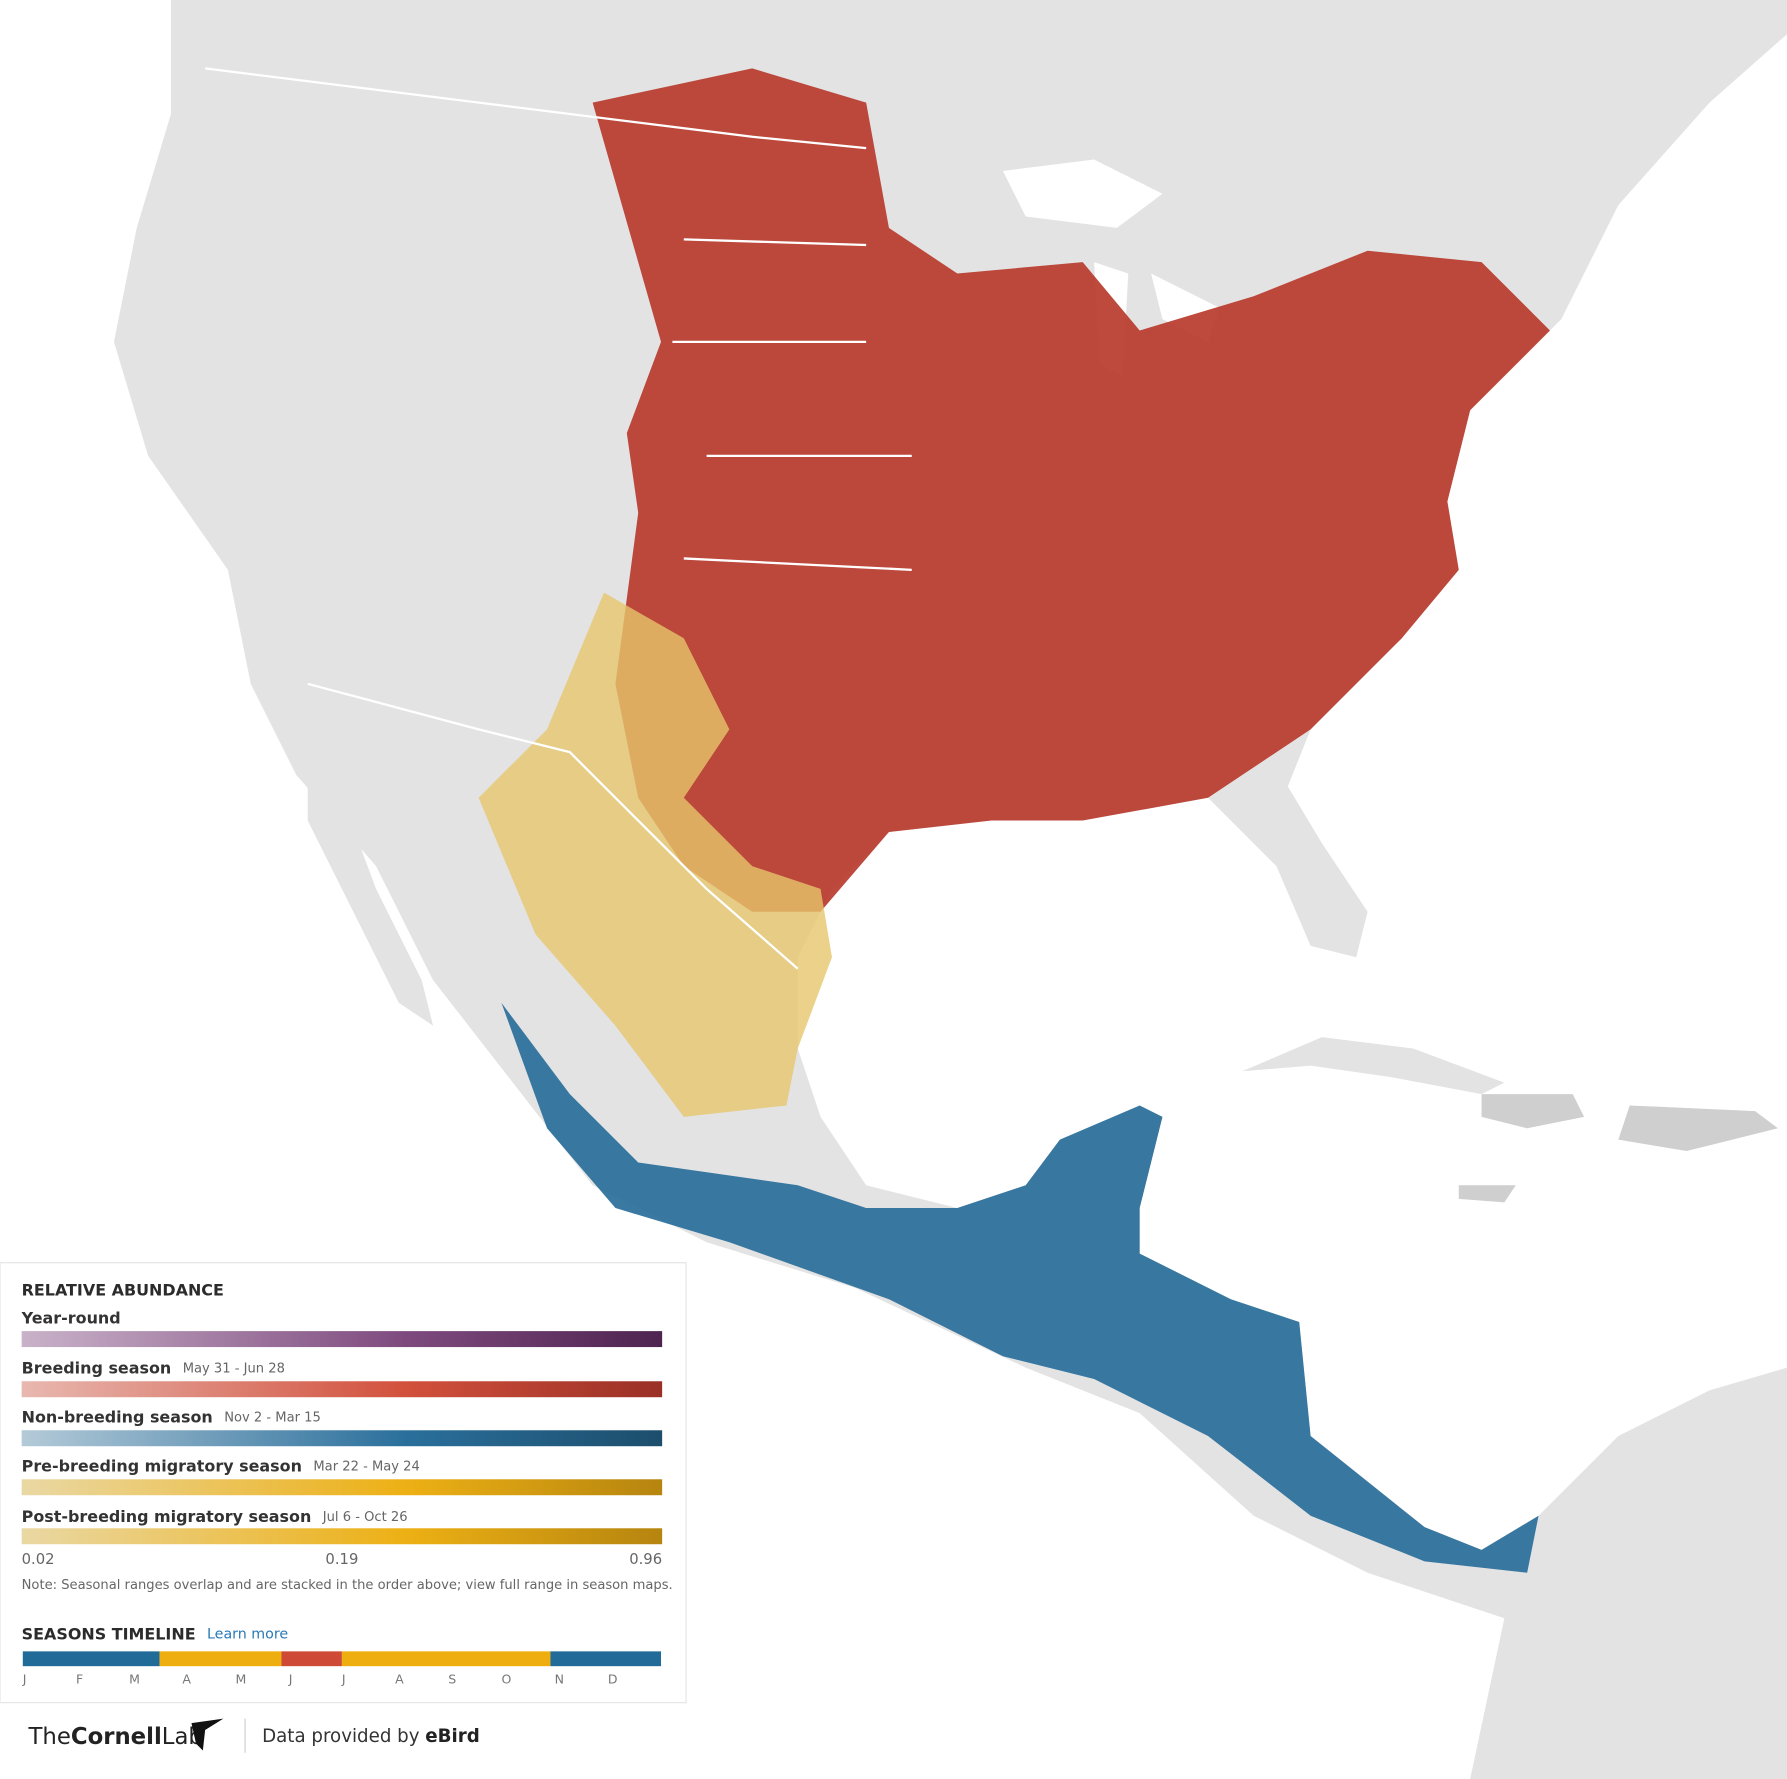 The image size is (1787, 1779). Describe the element at coordinates (370, 871) in the screenshot. I see `baja` at that location.